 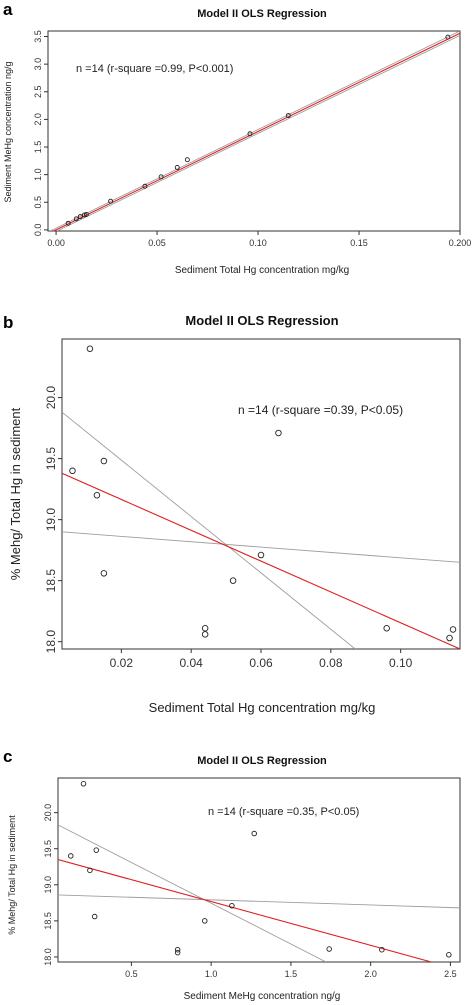 What do you see at coordinates (38, 230) in the screenshot?
I see `y-tick-label: 0.0` at bounding box center [38, 230].